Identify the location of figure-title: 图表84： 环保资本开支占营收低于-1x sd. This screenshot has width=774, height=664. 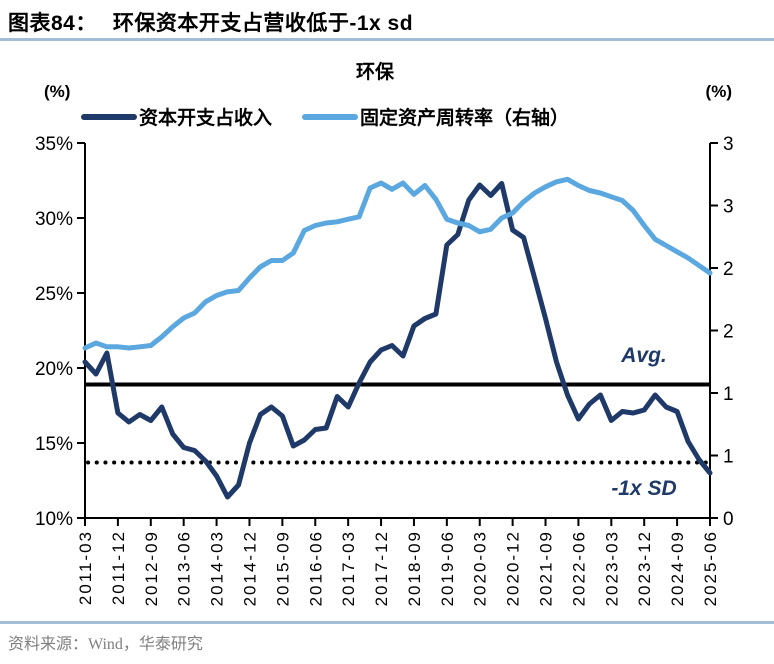
(210, 22).